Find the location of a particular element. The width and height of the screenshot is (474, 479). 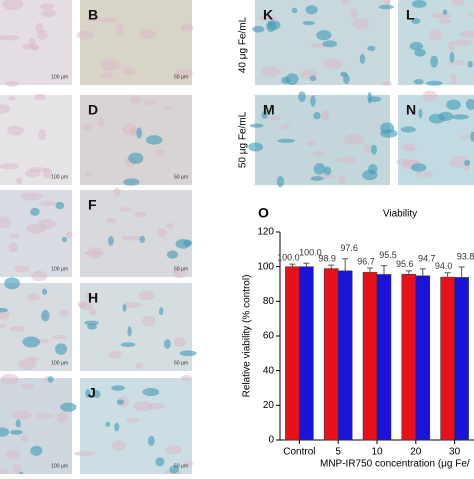

y-tick-label: 0 is located at coordinates (271, 440).